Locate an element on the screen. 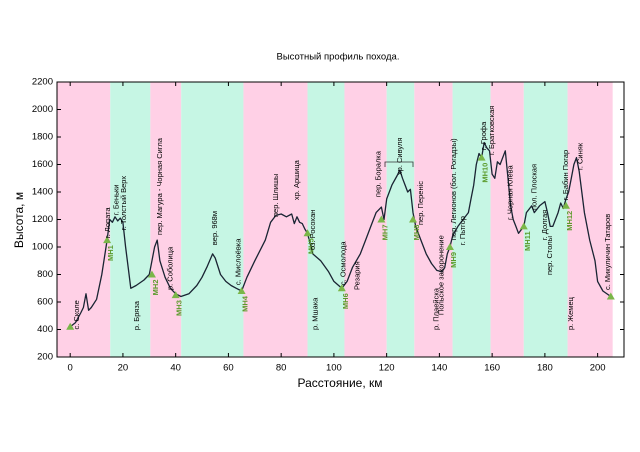  y-tick-label: 1600 is located at coordinates (42, 164).